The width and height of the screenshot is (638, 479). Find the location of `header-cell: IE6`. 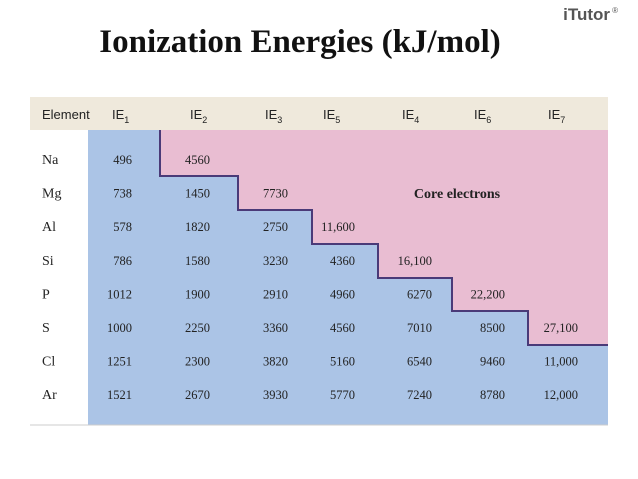

header-cell: IE6 is located at coordinates (482, 116).